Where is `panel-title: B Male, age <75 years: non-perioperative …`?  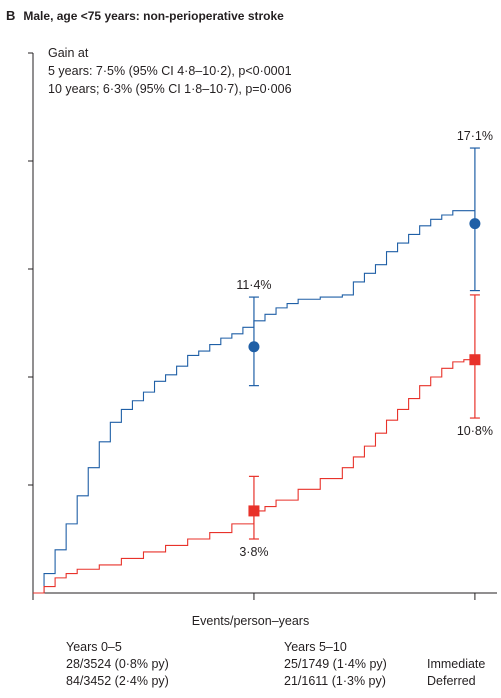 panel-title: B Male, age <75 years: non-perioperative … is located at coordinates (145, 15).